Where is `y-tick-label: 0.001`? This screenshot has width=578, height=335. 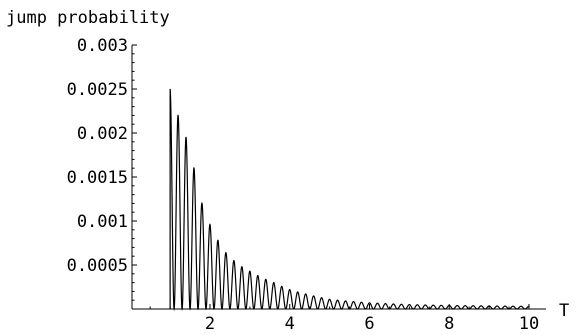
y-tick-label: 0.001 is located at coordinates (102, 222).